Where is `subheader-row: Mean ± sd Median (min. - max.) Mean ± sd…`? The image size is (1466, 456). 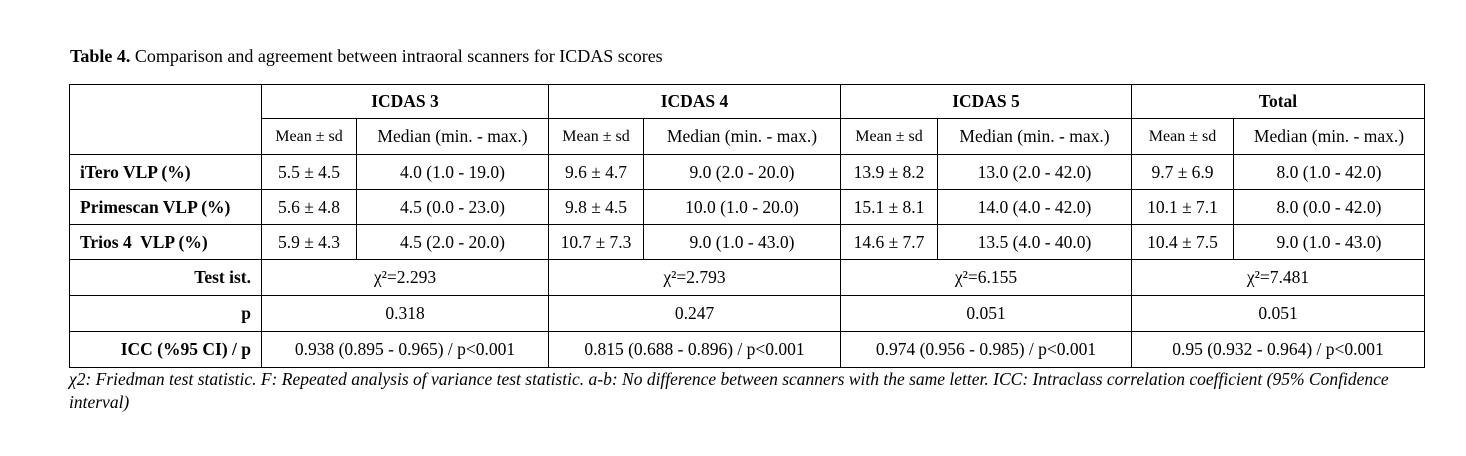 subheader-row: Mean ± sd Median (min. - max.) Mean ± sd… is located at coordinates (748, 136).